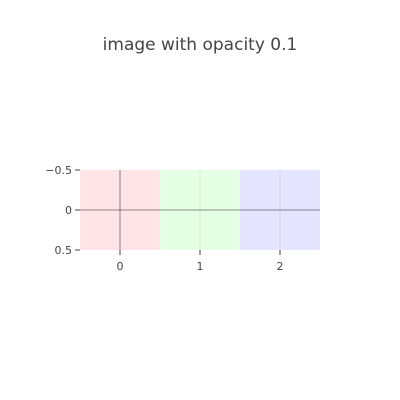 This screenshot has height=400, width=400. What do you see at coordinates (200, 266) in the screenshot?
I see `x-tick-label-1: 1` at bounding box center [200, 266].